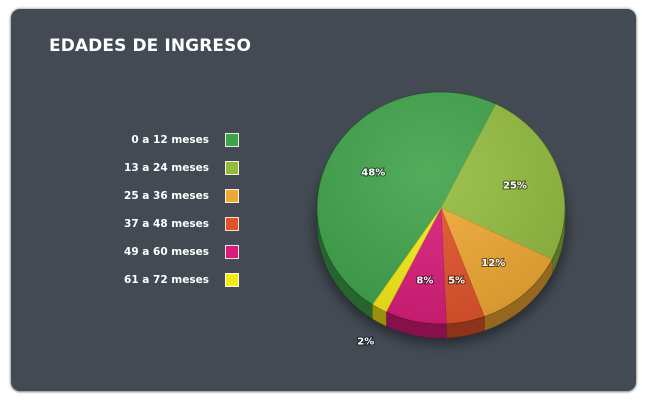  I want to click on legend-label: 0 a 12 meses, so click(170, 140).